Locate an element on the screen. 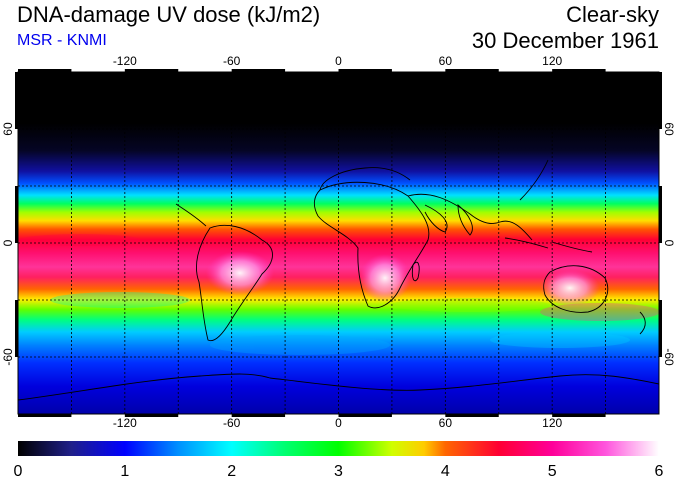  lon-tick-label-bottom: 60 is located at coordinates (446, 423).